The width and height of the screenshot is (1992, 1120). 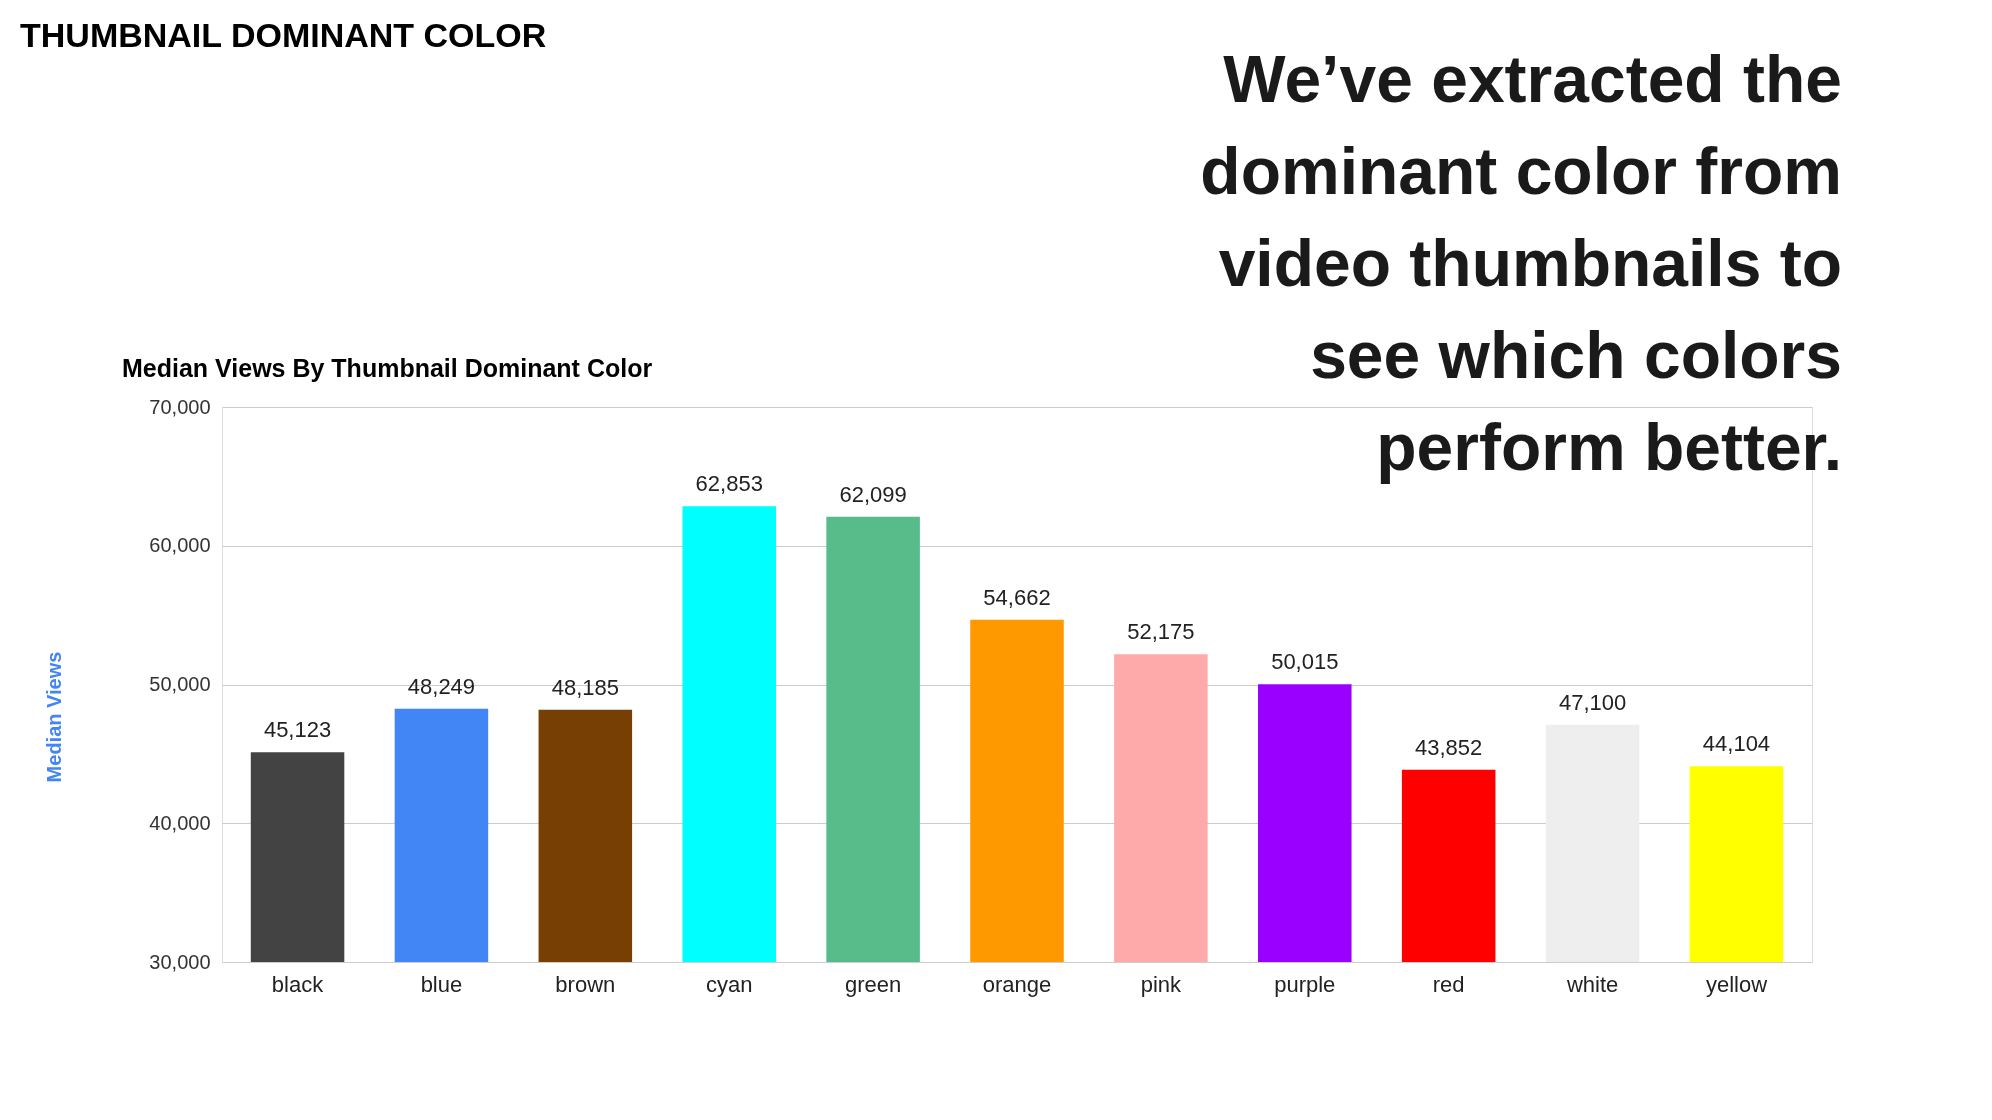 What do you see at coordinates (54, 717) in the screenshot?
I see `y-axis-title: Median Views` at bounding box center [54, 717].